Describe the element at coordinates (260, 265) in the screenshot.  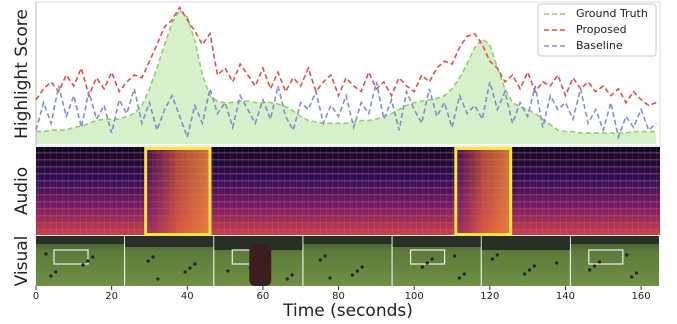
I see `close-up-player` at that location.